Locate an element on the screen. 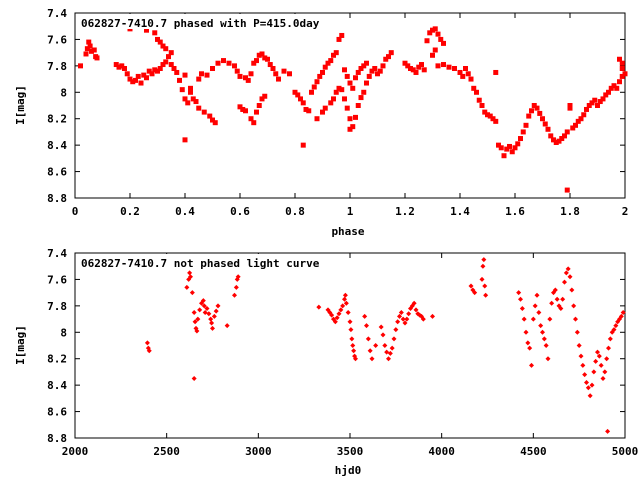  y-tick-label: 8.8 is located at coordinates (57, 198).